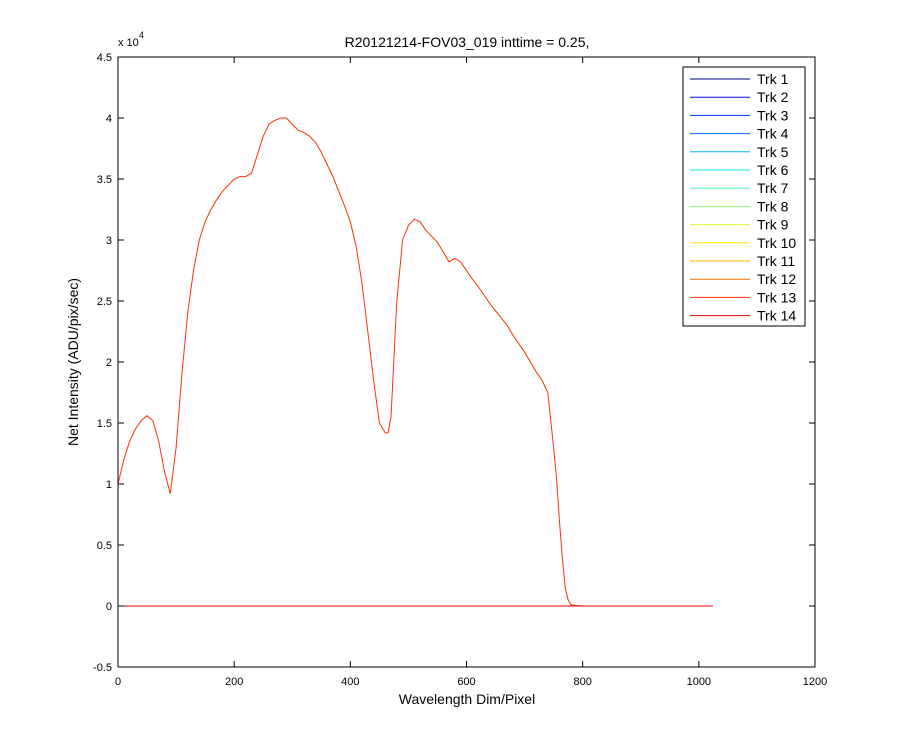 The height and width of the screenshot is (750, 900). I want to click on y-tick-label: 0.5, so click(104, 546).